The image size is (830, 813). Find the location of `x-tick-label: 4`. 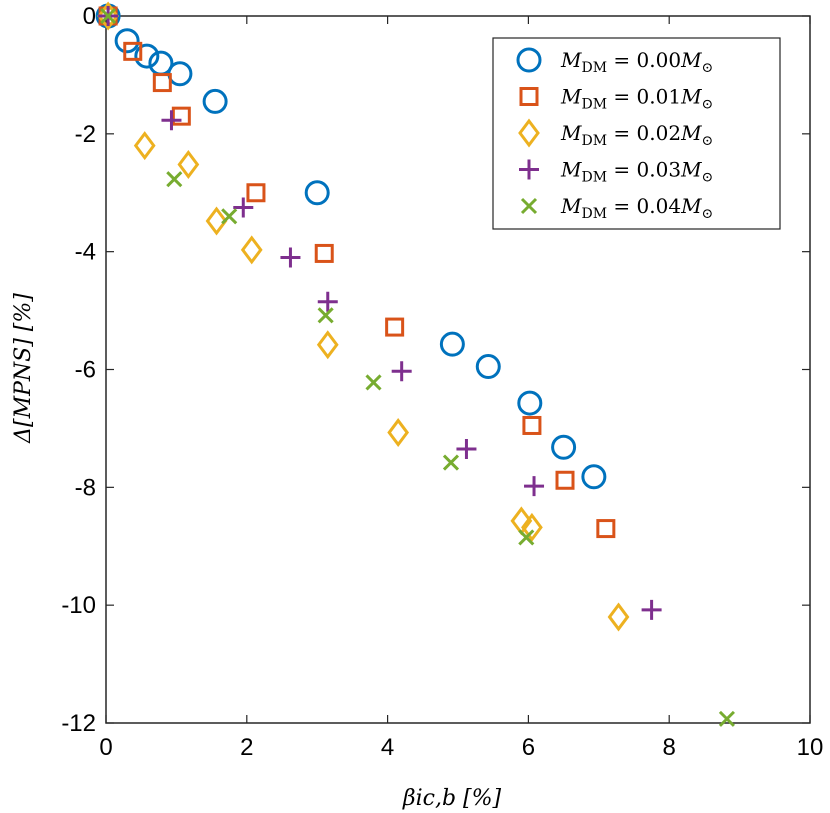

x-tick-label: 4 is located at coordinates (387, 747).